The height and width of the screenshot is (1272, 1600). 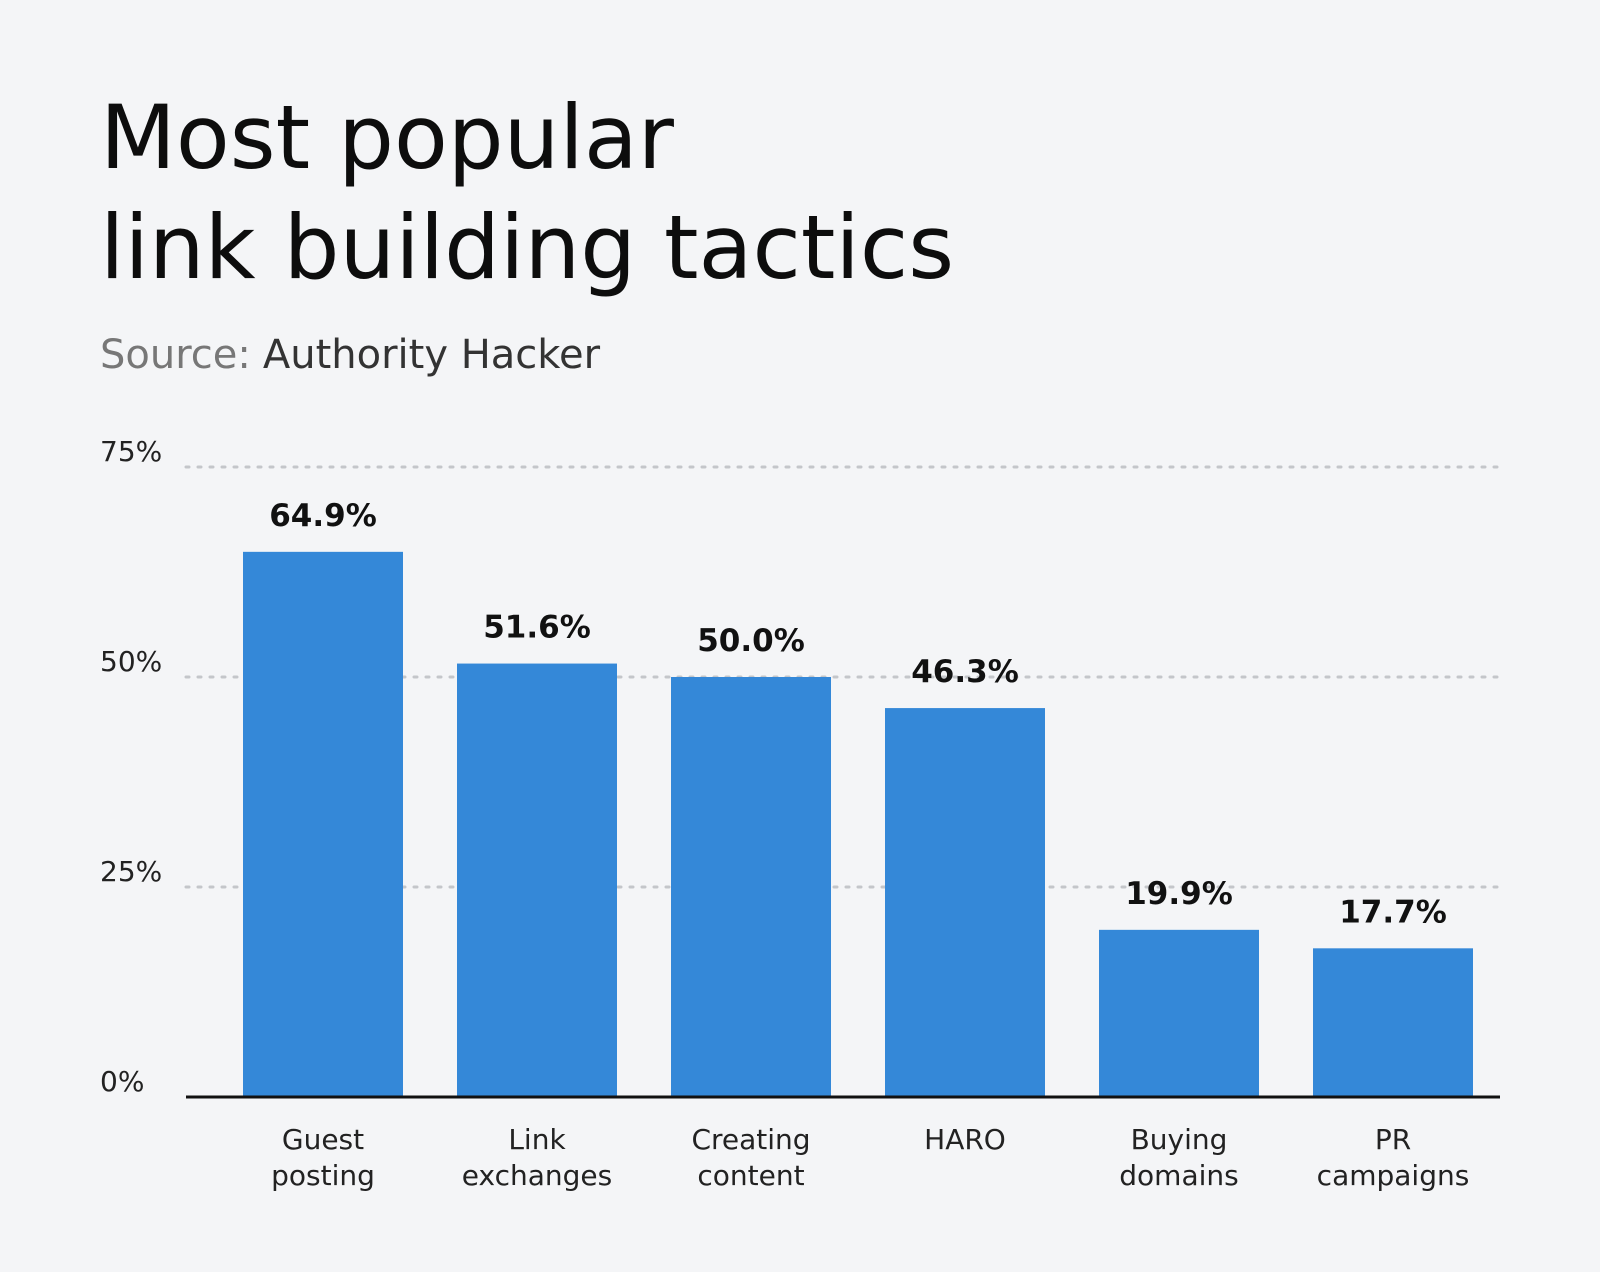 I want to click on x-tick-label: Guest posting, so click(x=323, y=1157).